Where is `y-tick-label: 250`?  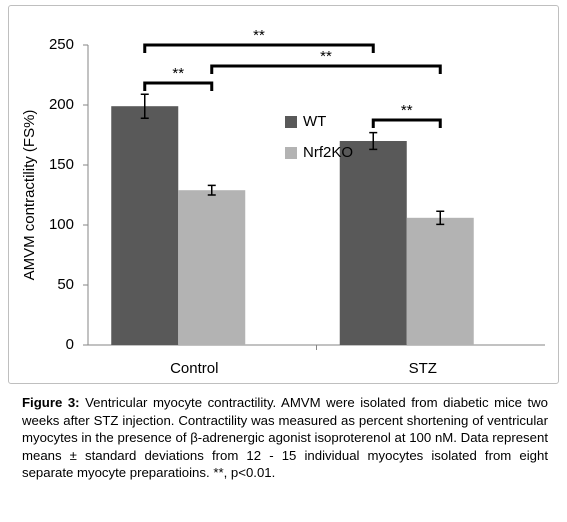 y-tick-label: 250 is located at coordinates (61, 44).